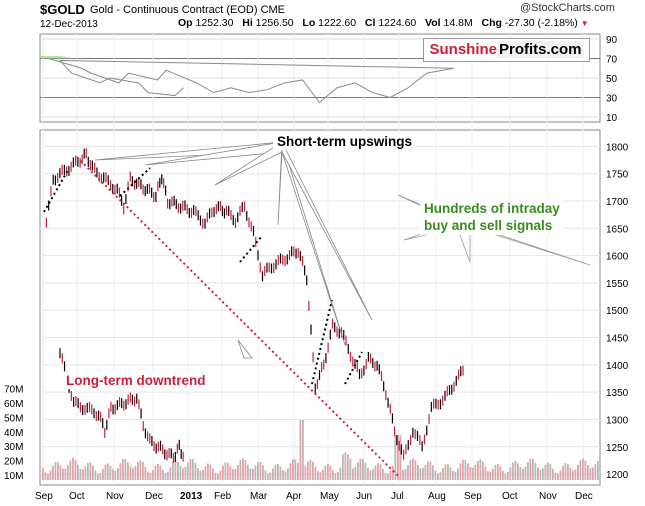  What do you see at coordinates (463, 49) in the screenshot?
I see `brand-part-1: Sunshine` at bounding box center [463, 49].